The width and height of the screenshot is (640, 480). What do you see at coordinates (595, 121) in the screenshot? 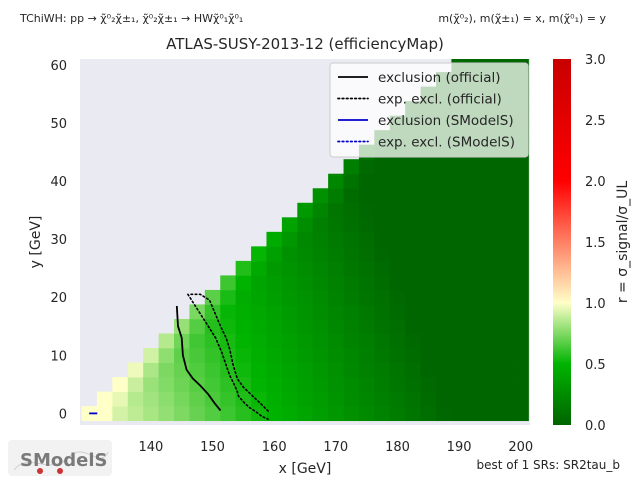
I see `colorbar-tick-label: 2.5` at bounding box center [595, 121].